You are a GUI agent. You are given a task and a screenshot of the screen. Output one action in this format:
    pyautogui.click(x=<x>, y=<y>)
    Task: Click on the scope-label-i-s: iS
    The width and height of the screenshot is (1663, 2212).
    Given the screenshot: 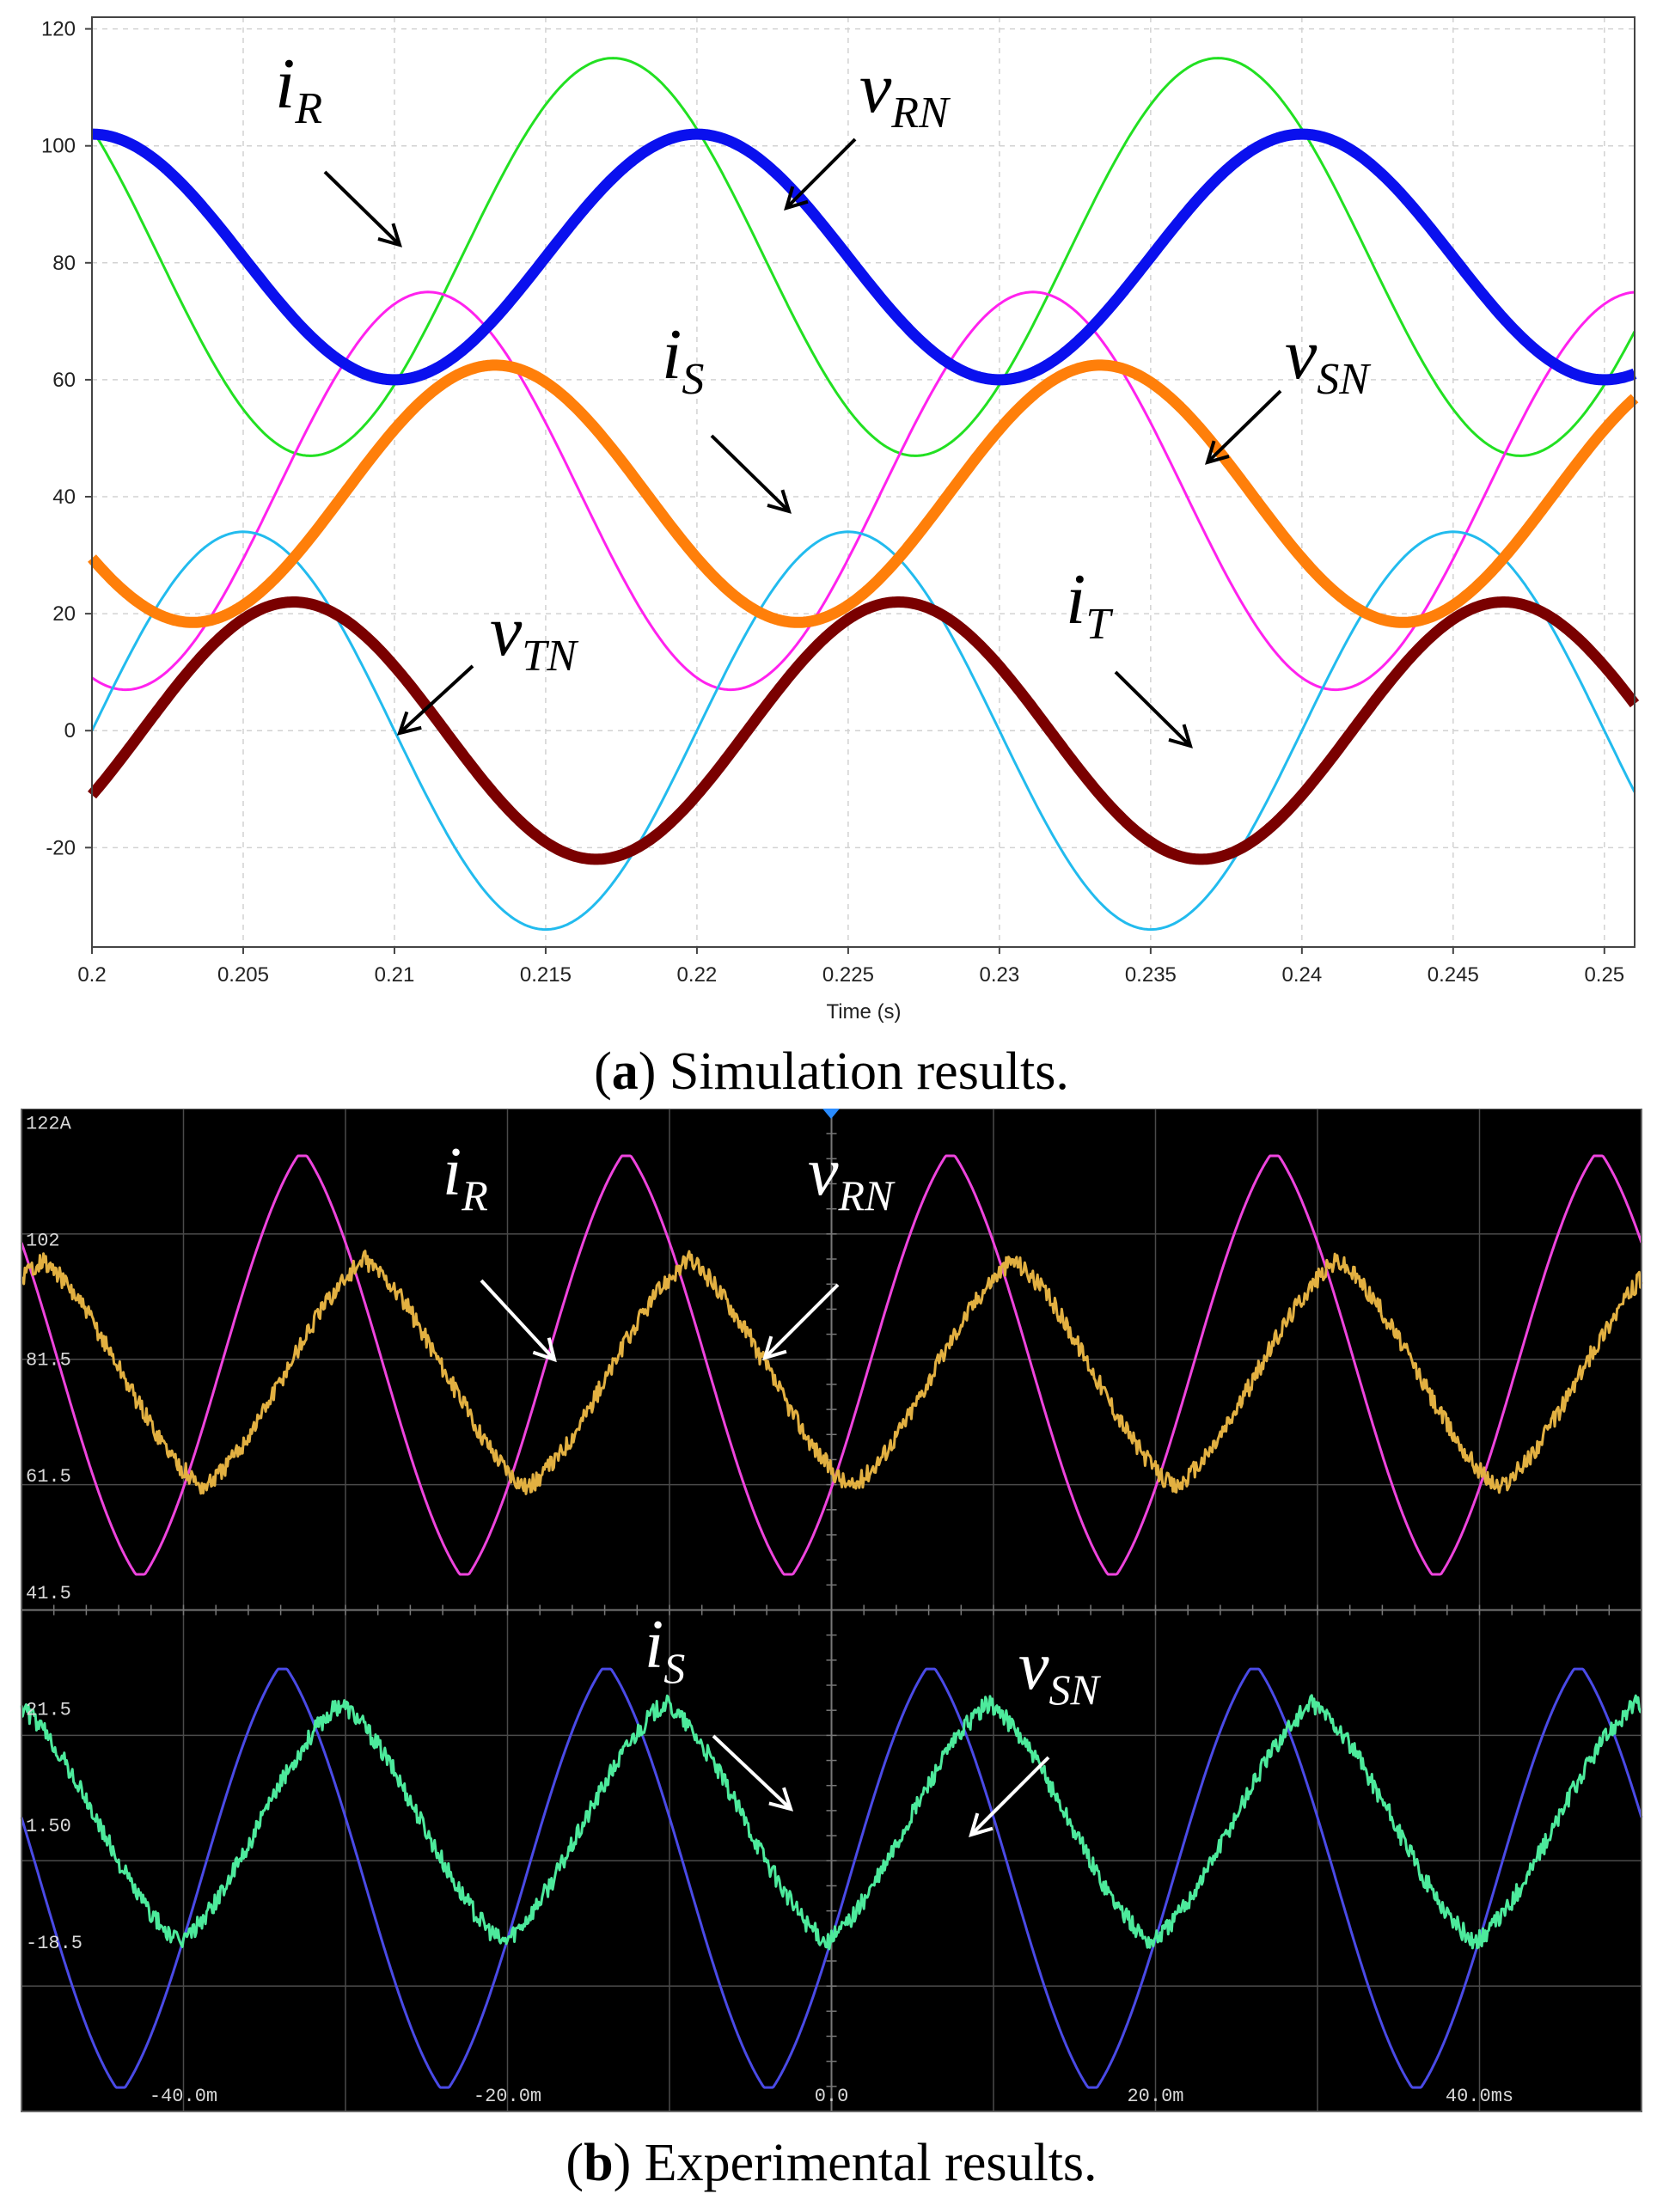 What is the action you would take?
    pyautogui.click(x=665, y=1650)
    